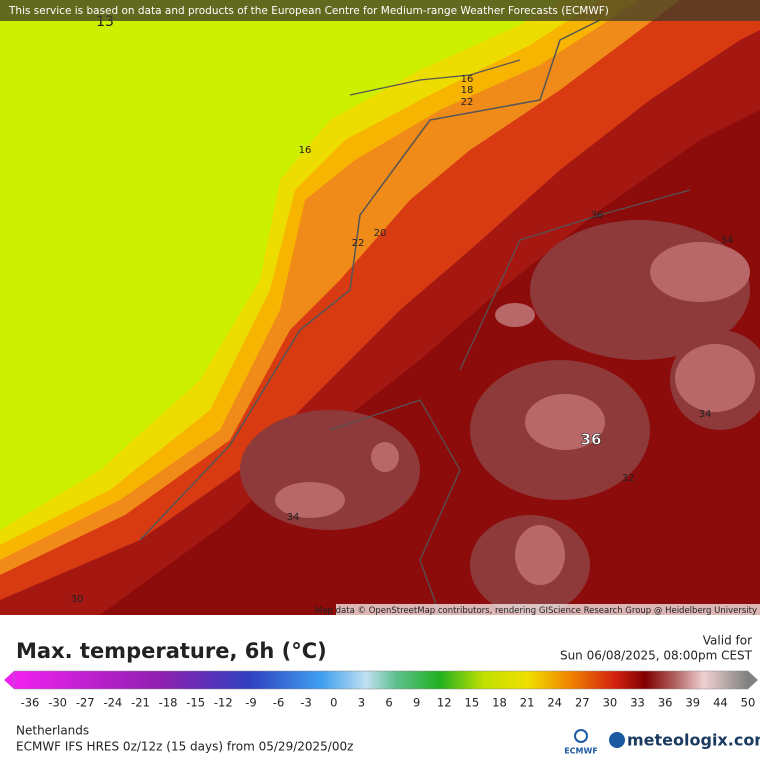 This screenshot has width=760, height=764. I want to click on contour-label: 20, so click(380, 233).